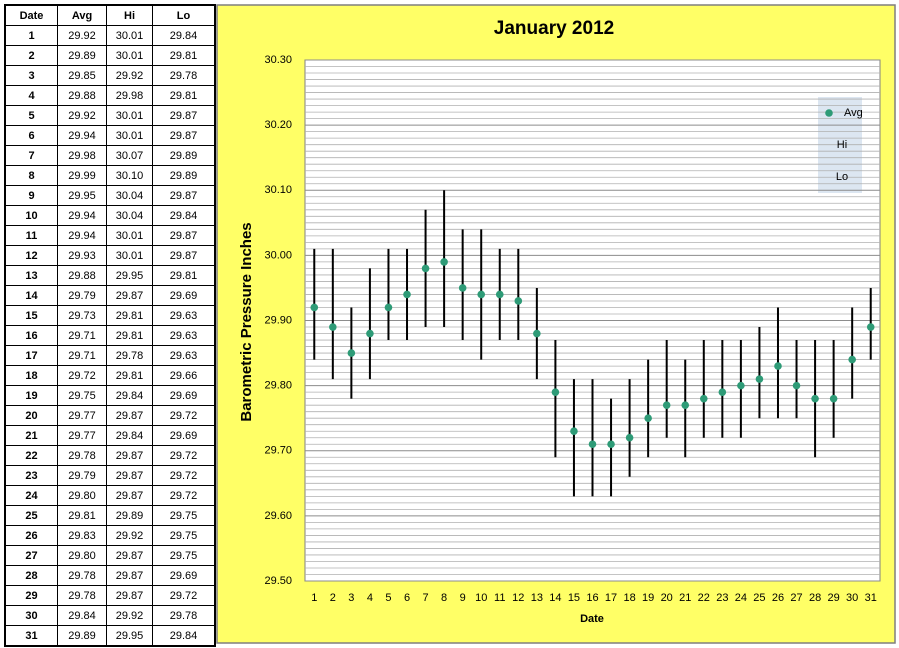  I want to click on x-tick-label: 25, so click(759, 598).